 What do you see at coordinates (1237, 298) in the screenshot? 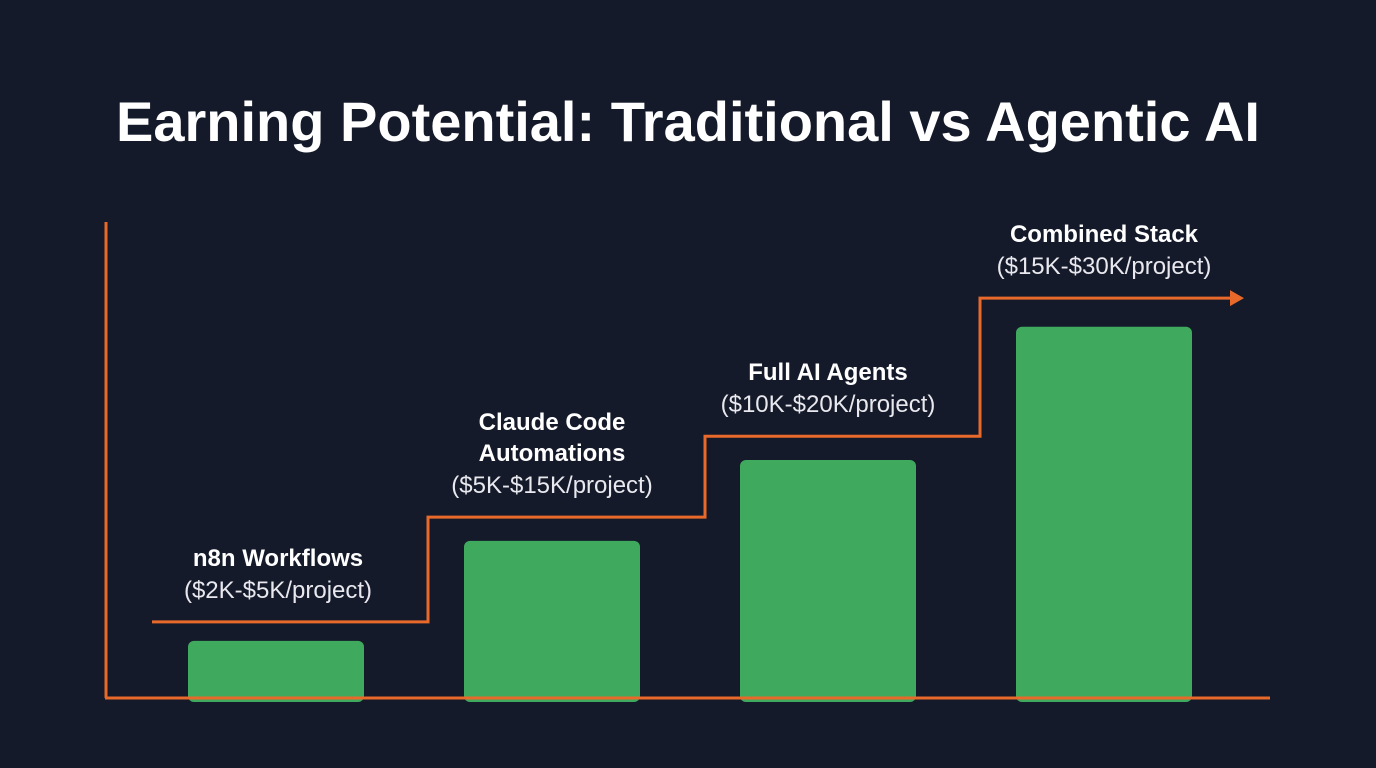
I see `arrow-head-icon` at bounding box center [1237, 298].